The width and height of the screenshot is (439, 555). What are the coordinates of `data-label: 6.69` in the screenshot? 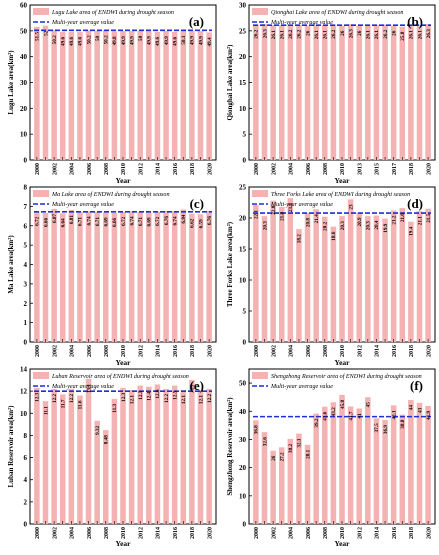 It's located at (150, 221).